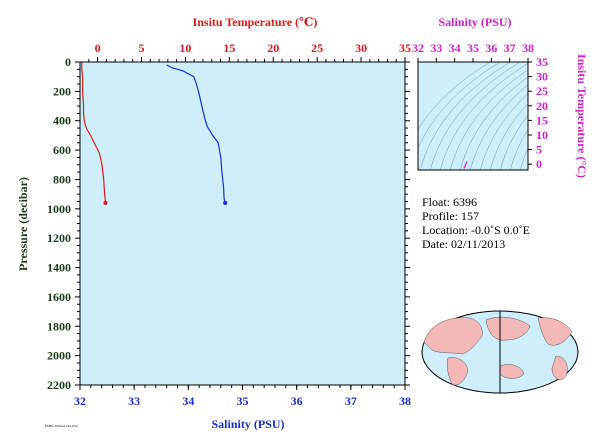 Image resolution: width=601 pixels, height=448 pixels. Describe the element at coordinates (542, 62) in the screenshot. I see `ts-temperature-tick-label: 35` at that location.